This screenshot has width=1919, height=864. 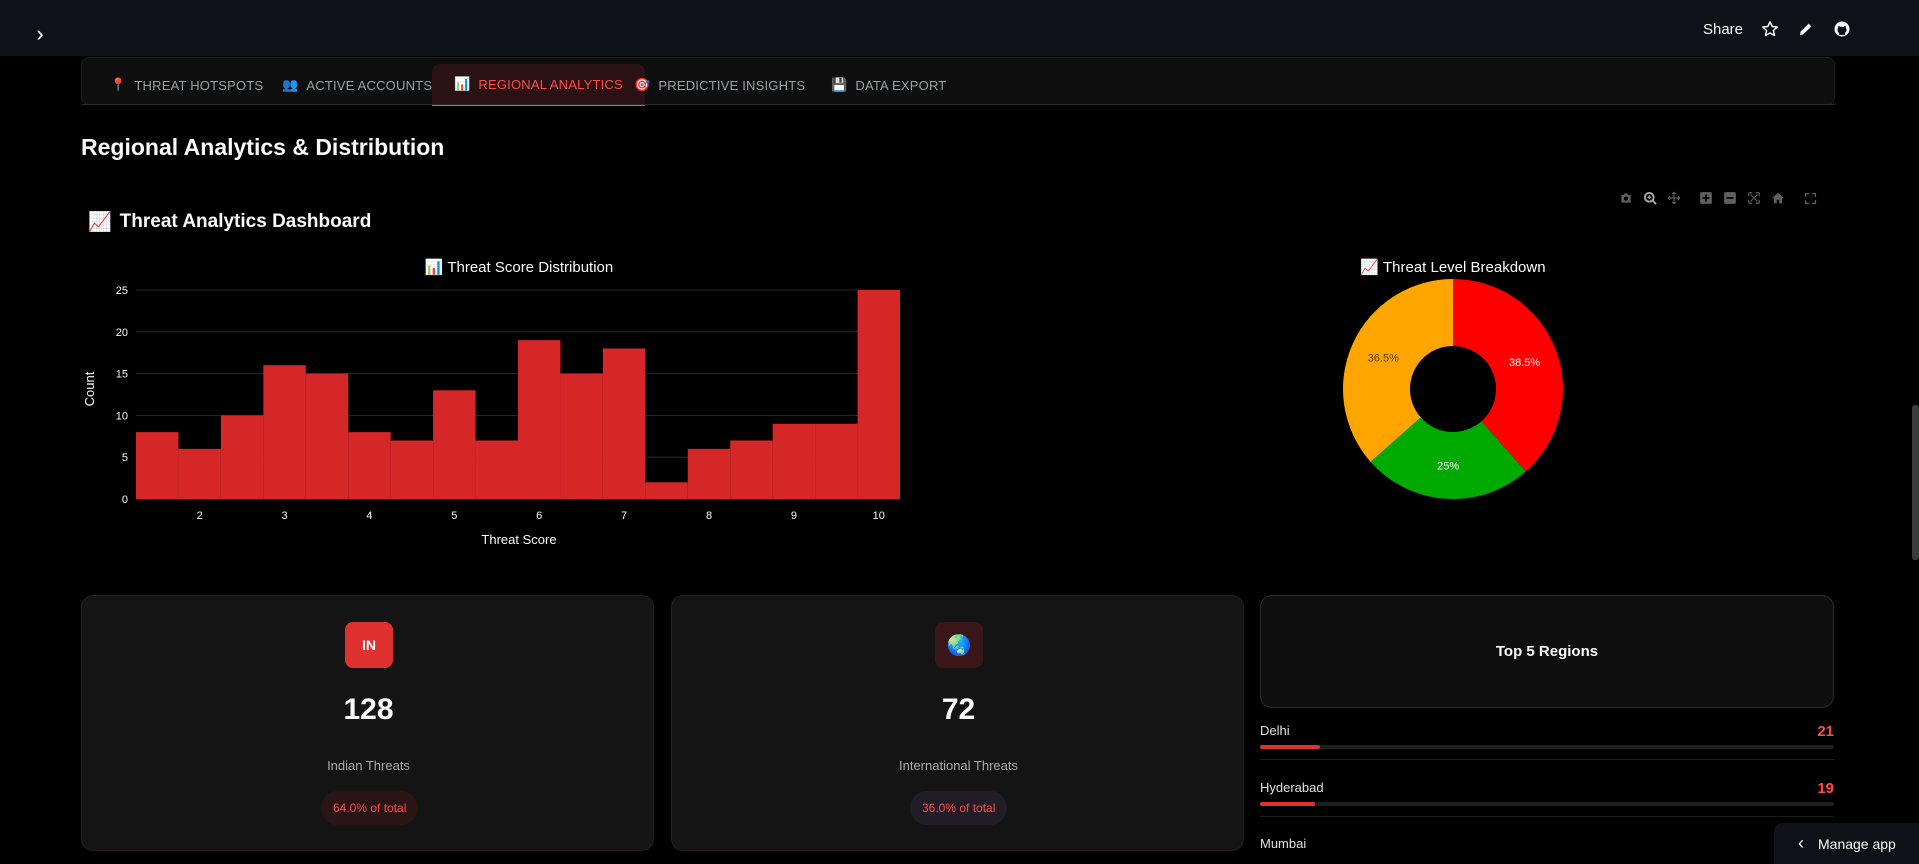 I want to click on indian-threats-card: IN 128 Indian Threats 64.0% of total, so click(x=367, y=723).